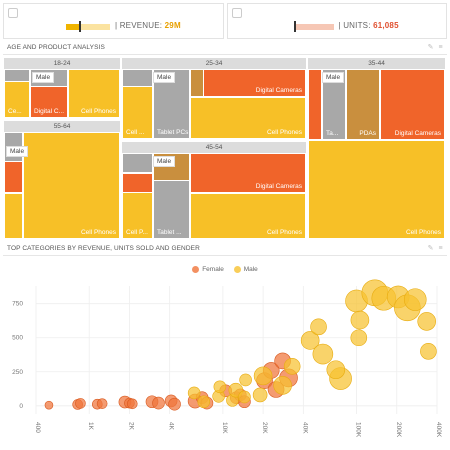 This screenshot has width=450, height=450. I want to click on x-tick-label: 10K, so click(224, 428).